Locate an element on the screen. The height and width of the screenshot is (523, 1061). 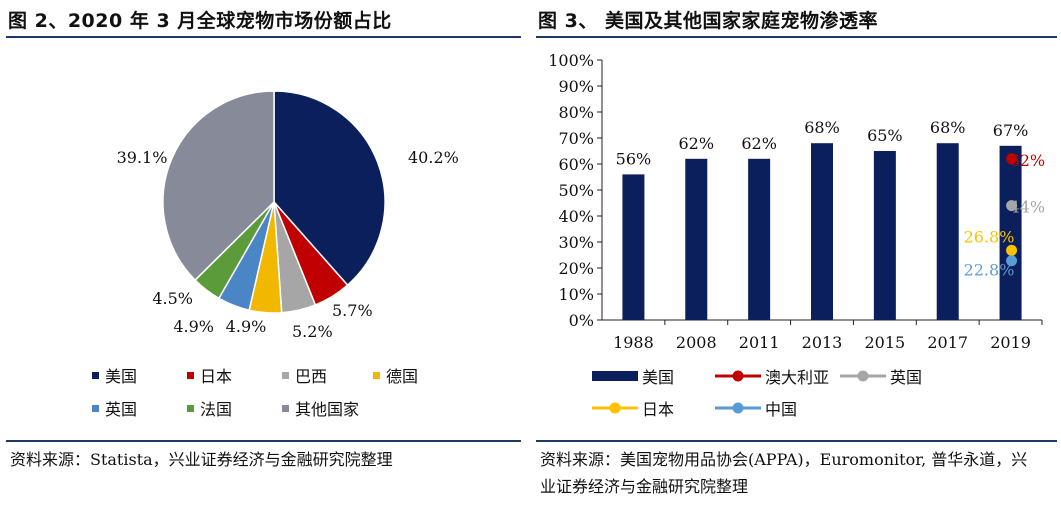
pie-chart-title: 图 2、2020 年 3 月全球宠物市场份额占比 is located at coordinates (200, 21).